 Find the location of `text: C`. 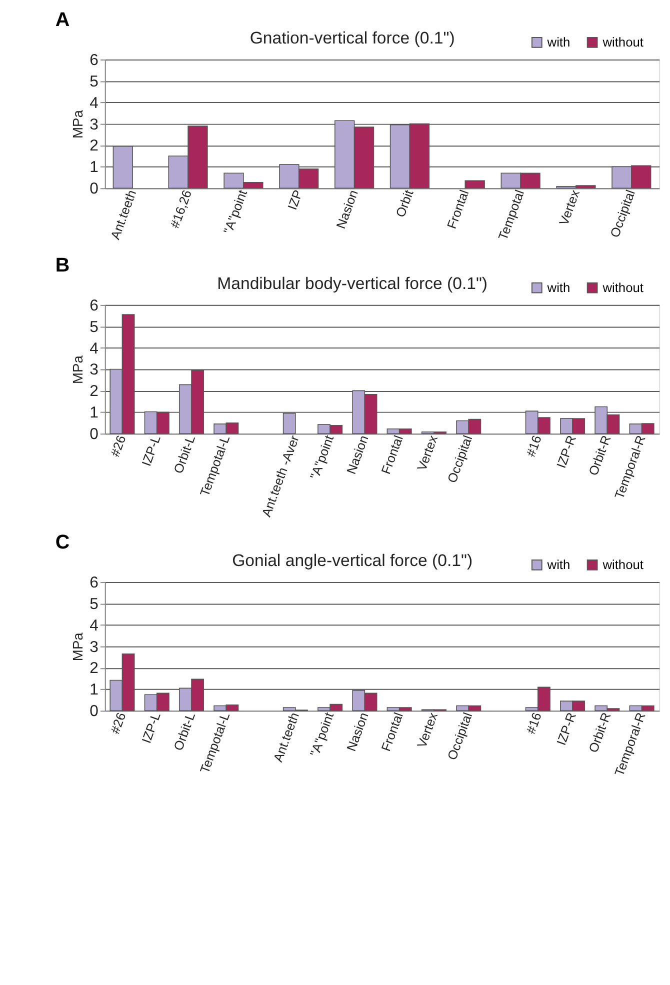

text: C is located at coordinates (62, 542).